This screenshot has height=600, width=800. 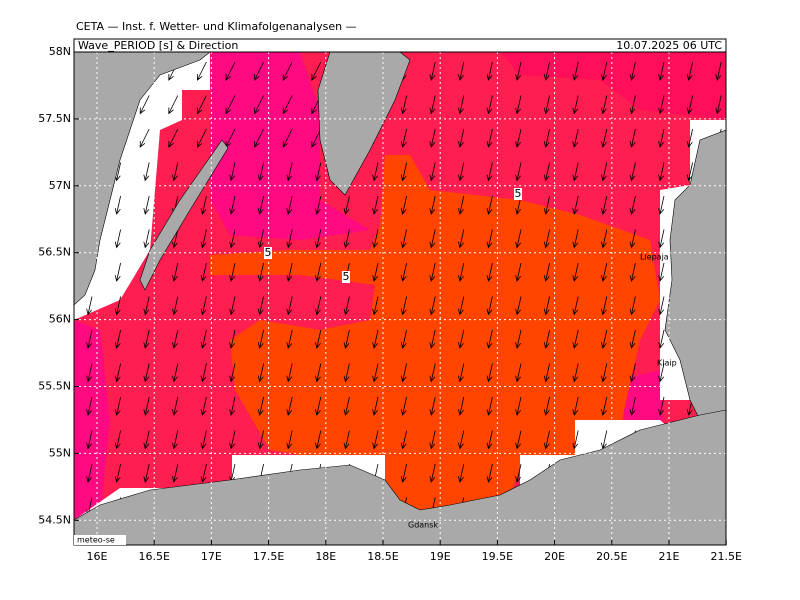 I want to click on land, so click(x=184, y=215).